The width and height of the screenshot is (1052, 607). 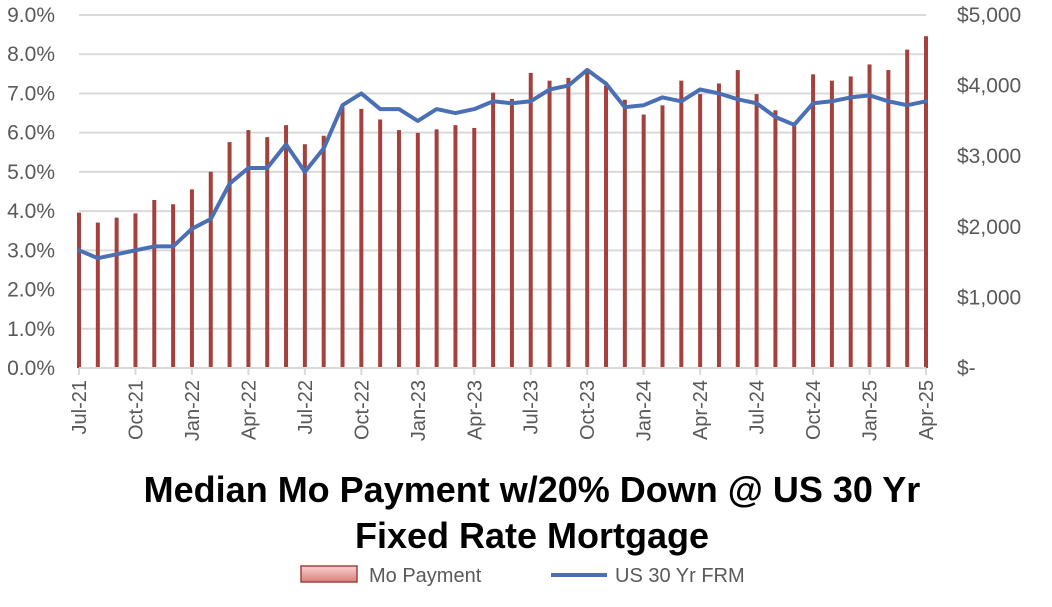 What do you see at coordinates (989, 227) in the screenshot?
I see `y-right-tick-label: $2,000` at bounding box center [989, 227].